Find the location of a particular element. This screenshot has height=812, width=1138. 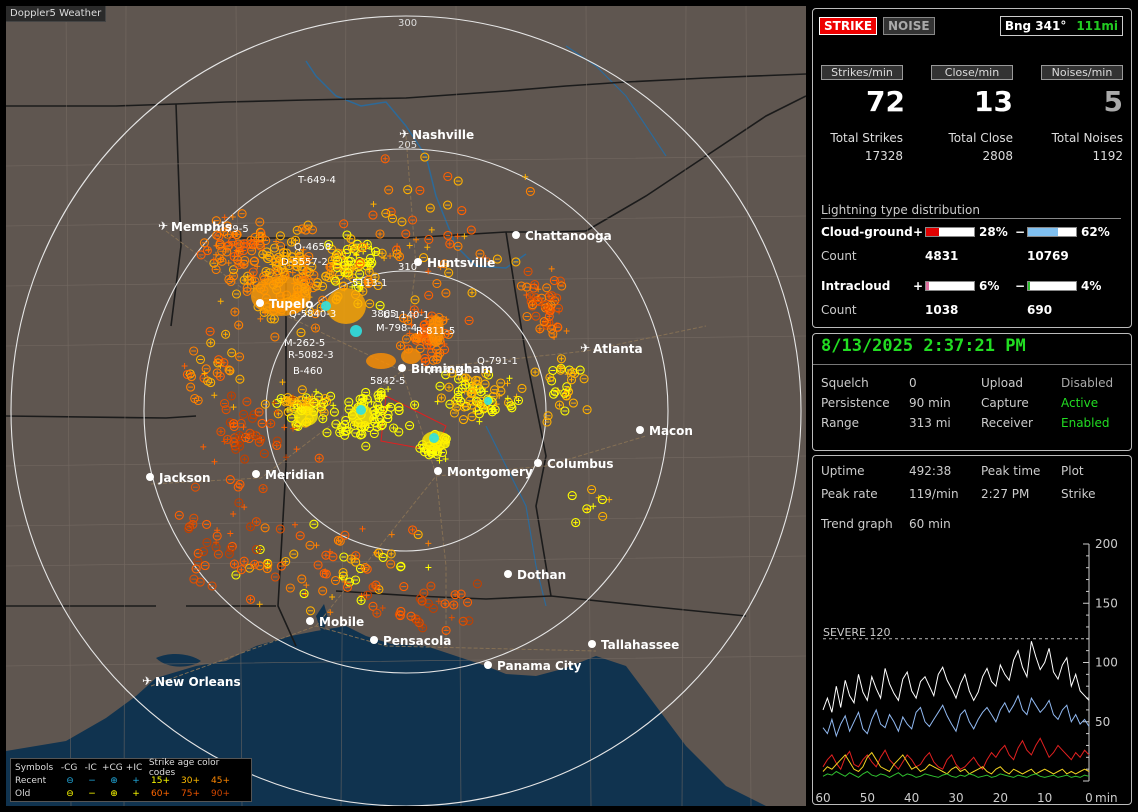

ic-negative-fill is located at coordinates (1029, 286).